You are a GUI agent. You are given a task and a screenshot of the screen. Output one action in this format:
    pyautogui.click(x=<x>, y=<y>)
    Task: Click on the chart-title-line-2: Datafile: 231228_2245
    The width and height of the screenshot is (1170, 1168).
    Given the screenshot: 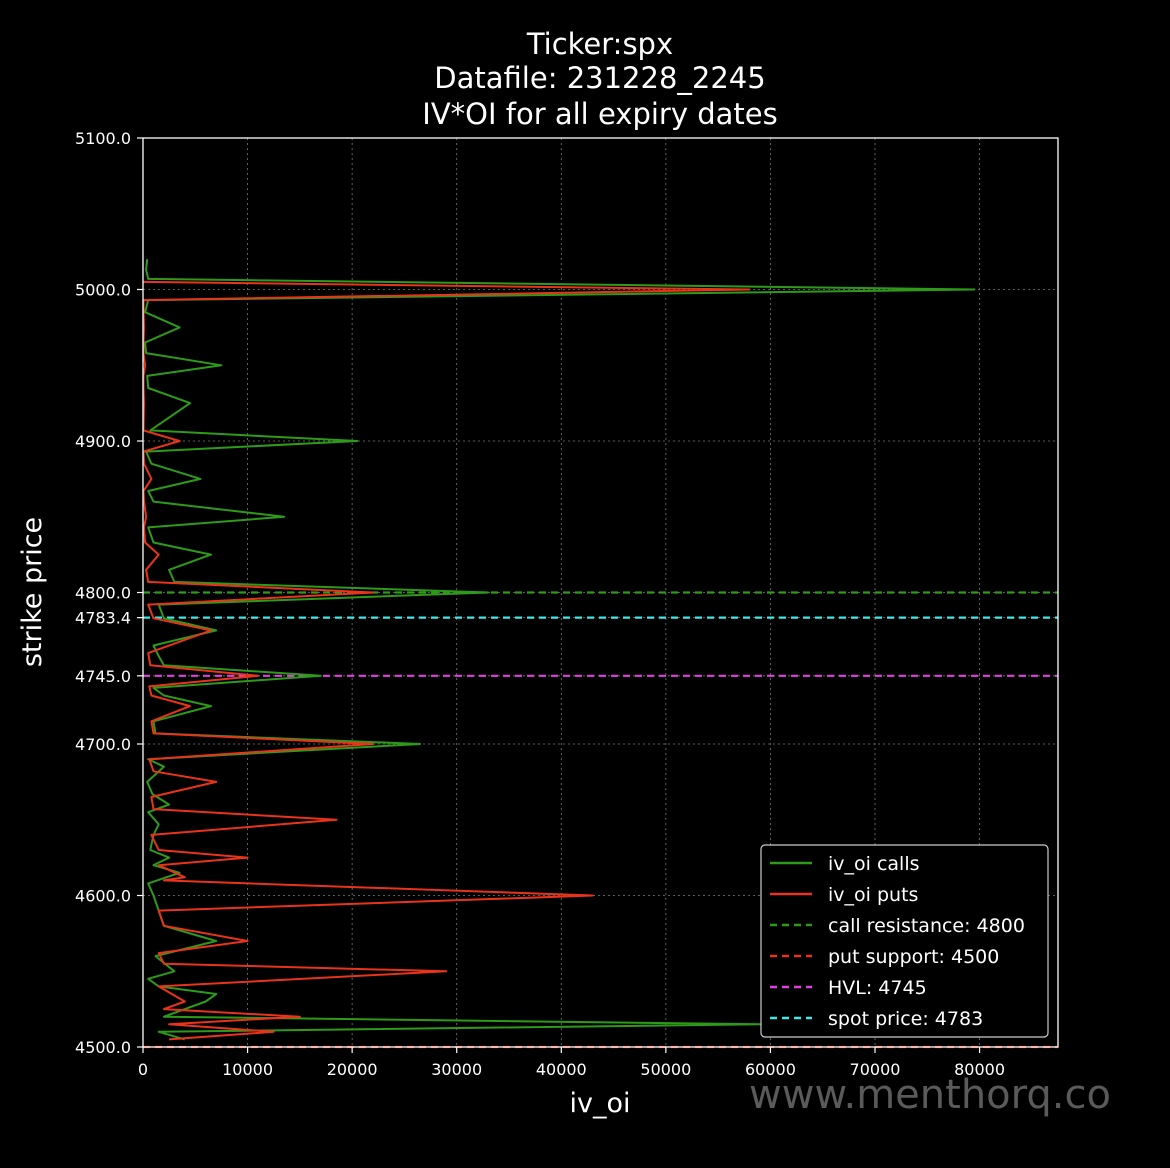 What is the action you would take?
    pyautogui.click(x=599, y=78)
    